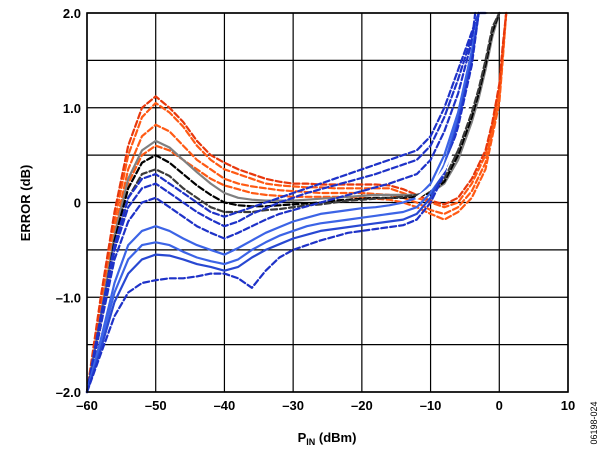 Image resolution: width=605 pixels, height=452 pixels. I want to click on x-tick-label: –40, so click(225, 405).